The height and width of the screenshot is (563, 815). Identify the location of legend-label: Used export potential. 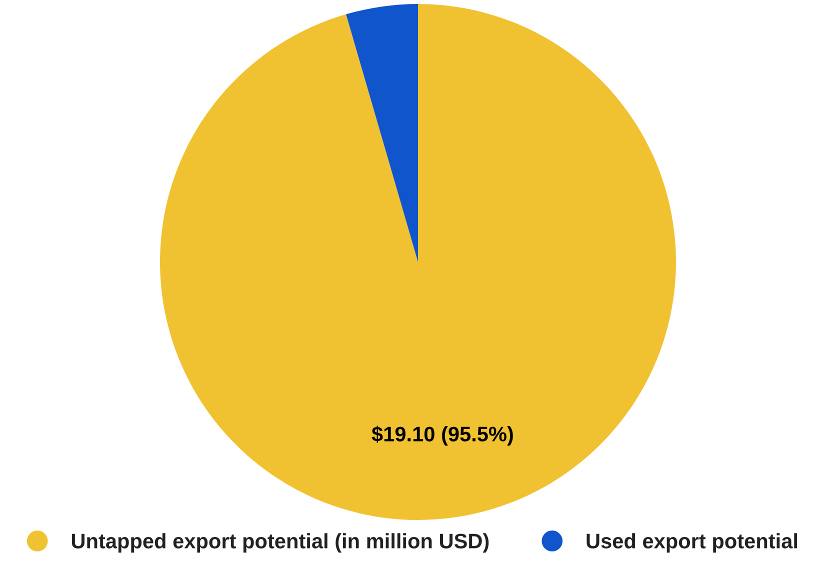
(692, 543).